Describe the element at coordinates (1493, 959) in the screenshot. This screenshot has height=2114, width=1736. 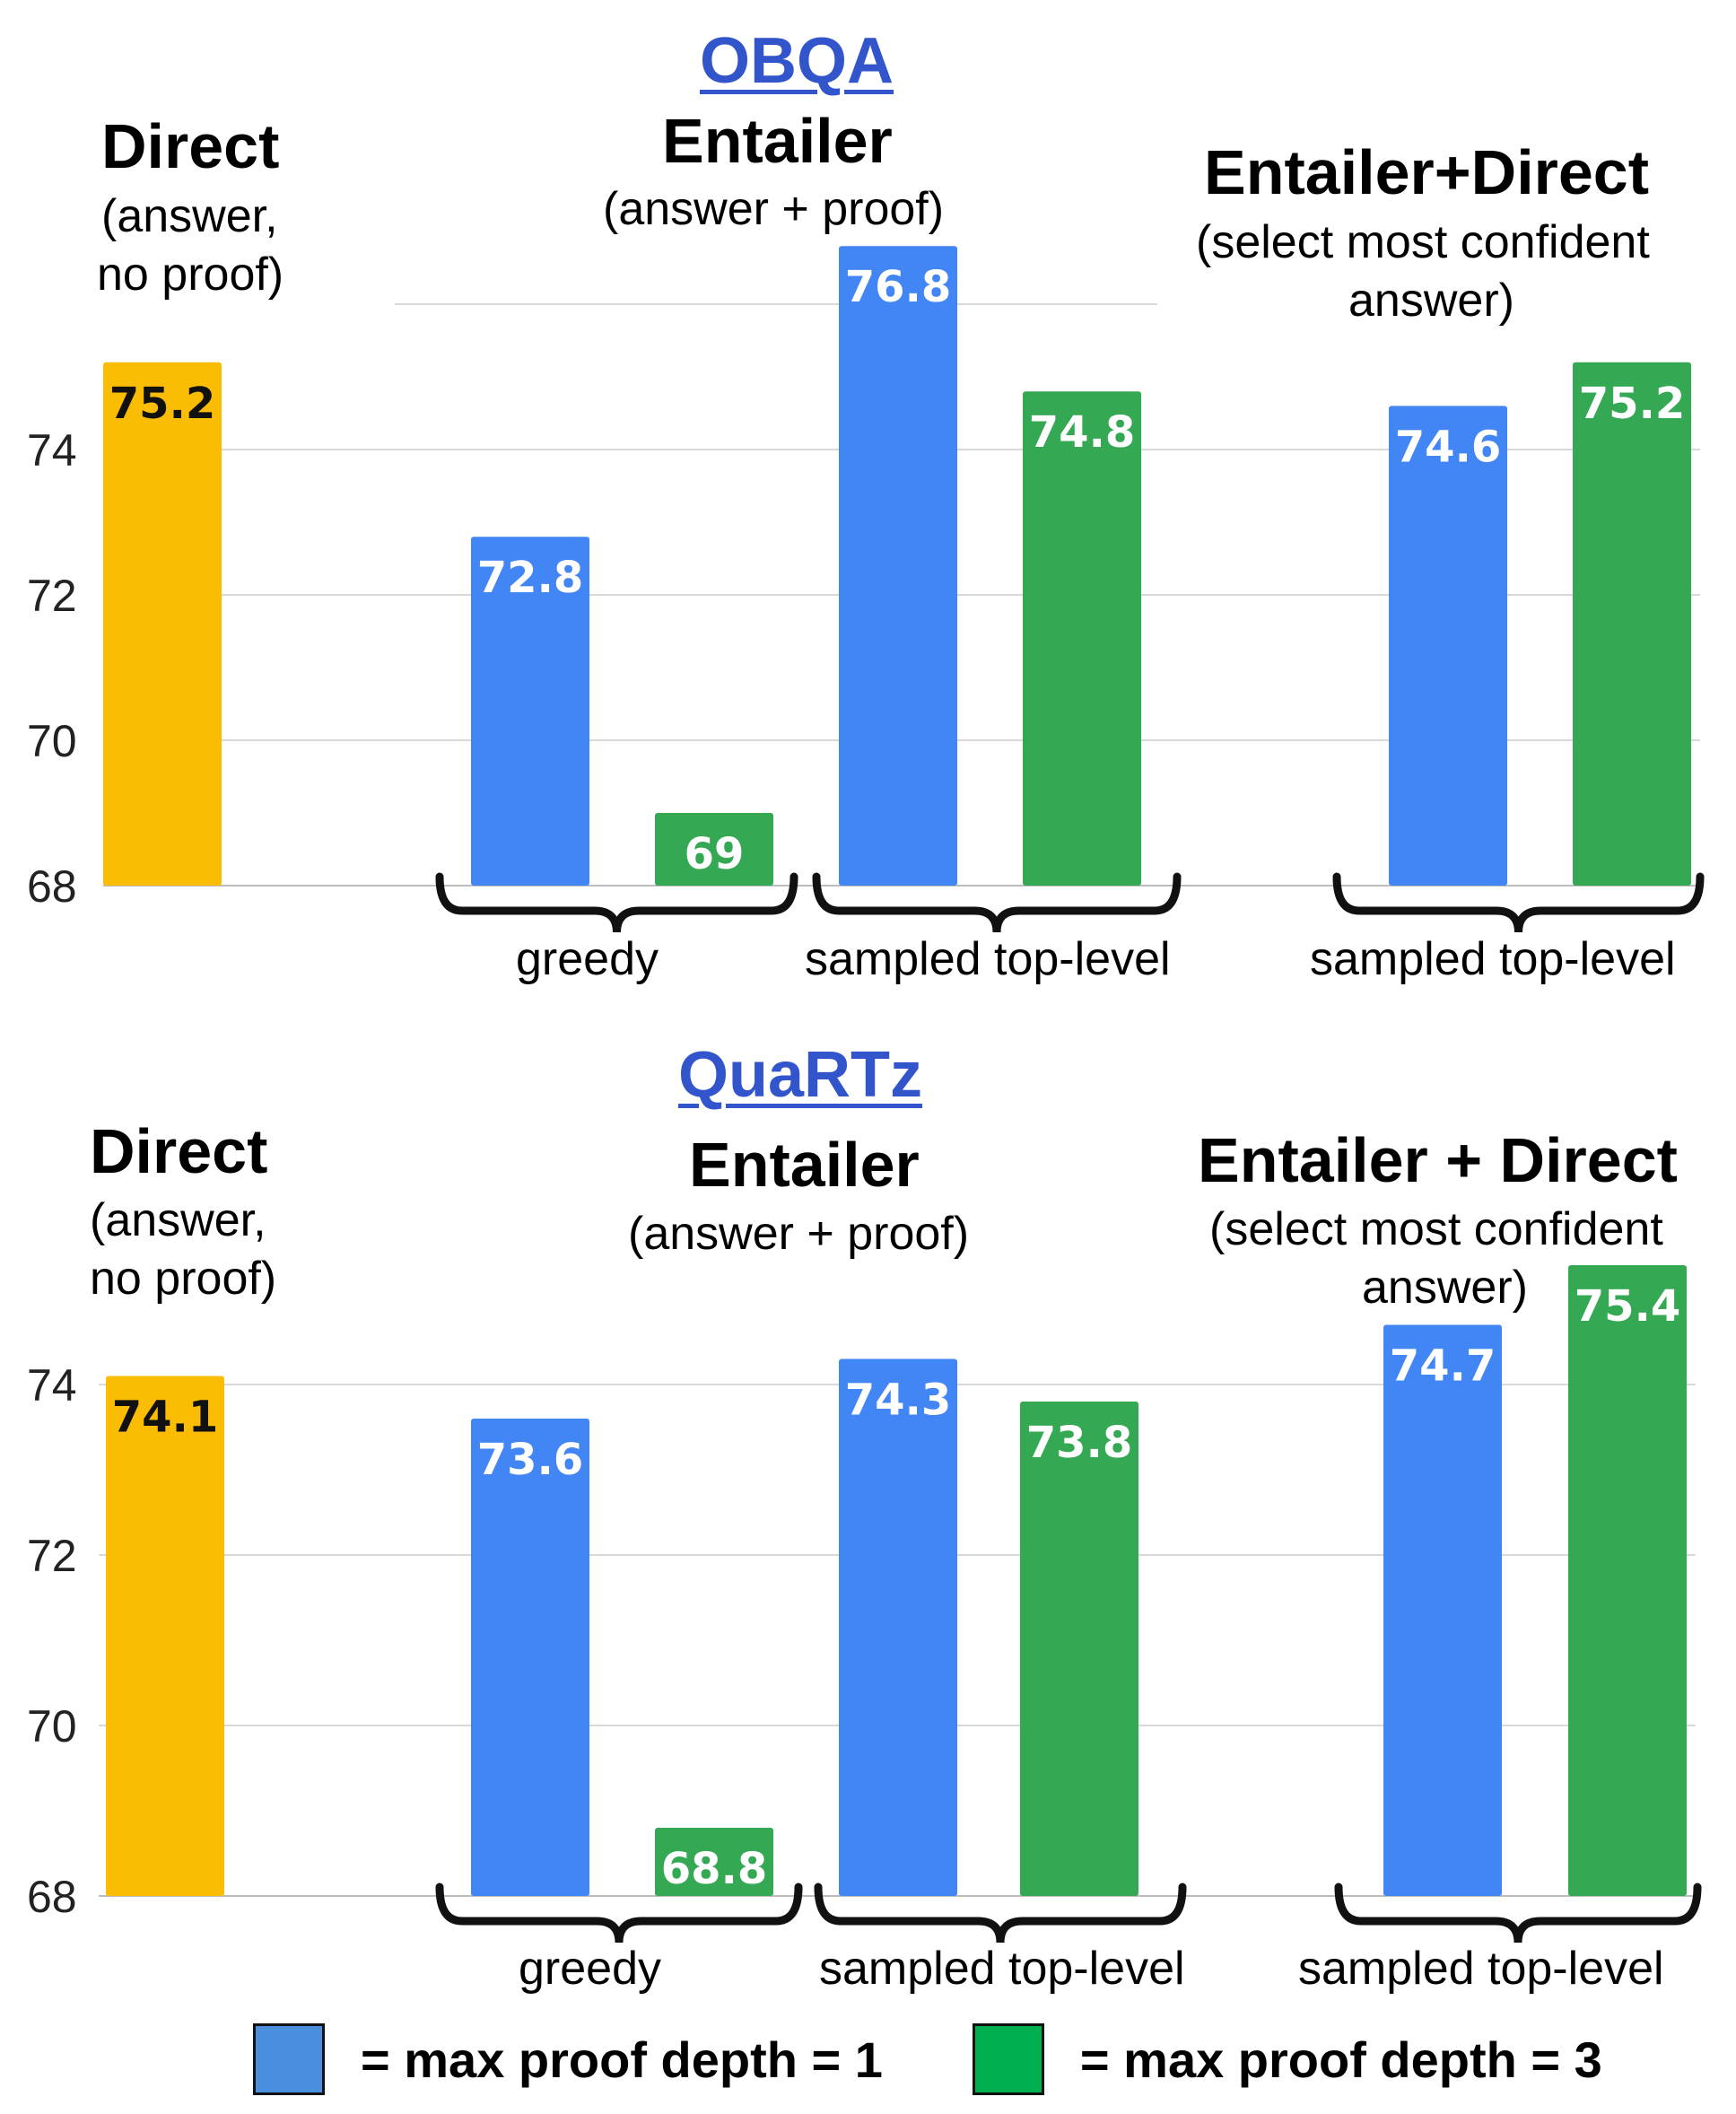
I see `obqa-category-sampled-combo: sampled top-level` at that location.